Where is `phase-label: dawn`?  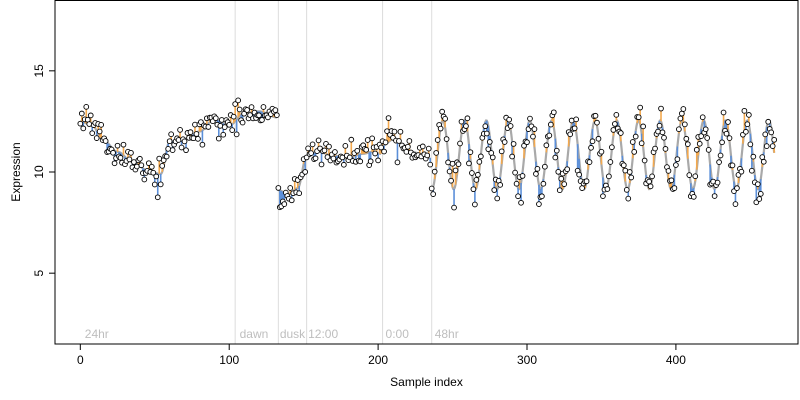
phase-label: dawn is located at coordinates (254, 334).